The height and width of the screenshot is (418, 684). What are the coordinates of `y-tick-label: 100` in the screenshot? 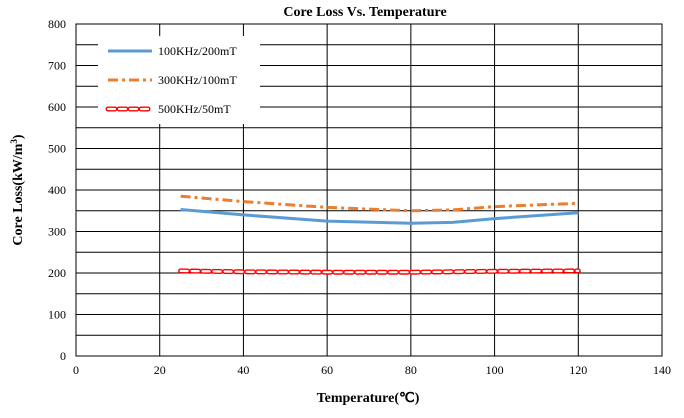 It's located at (57, 315).